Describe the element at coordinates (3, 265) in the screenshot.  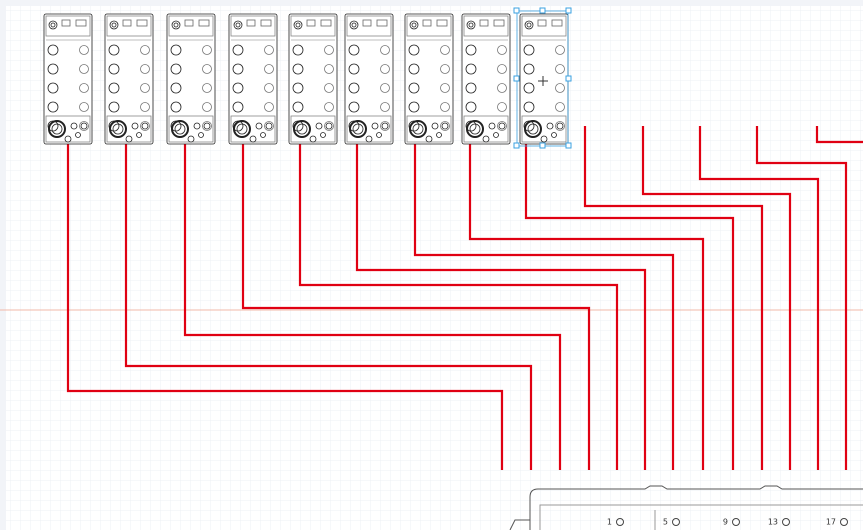
I see `left-ruler` at that location.